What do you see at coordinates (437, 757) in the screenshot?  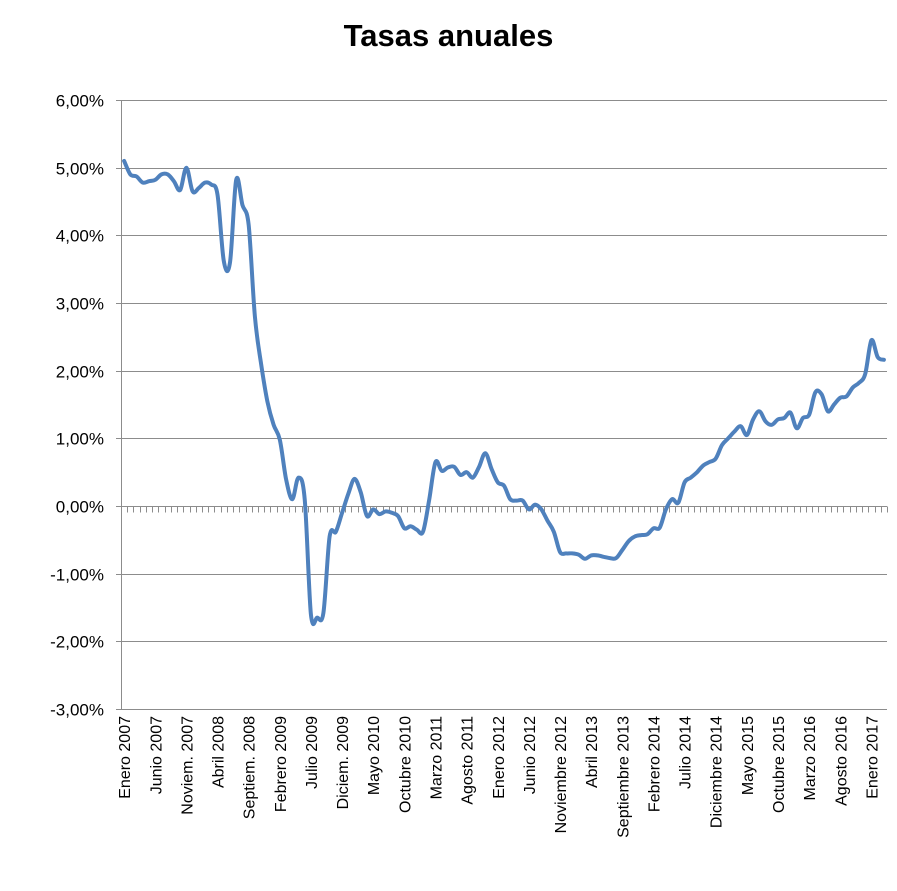 I see `x-tick-label: Marzo 2011` at bounding box center [437, 757].